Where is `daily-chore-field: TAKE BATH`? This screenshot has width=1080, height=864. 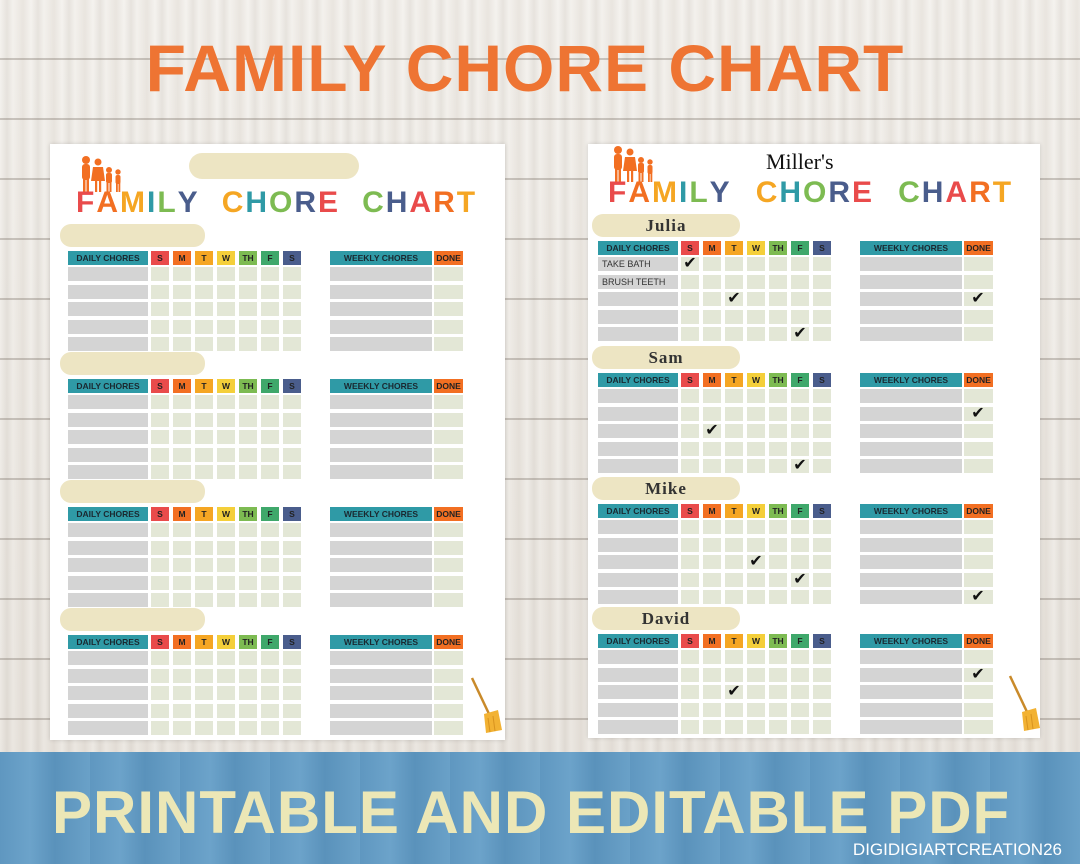 daily-chore-field: TAKE BATH is located at coordinates (638, 264).